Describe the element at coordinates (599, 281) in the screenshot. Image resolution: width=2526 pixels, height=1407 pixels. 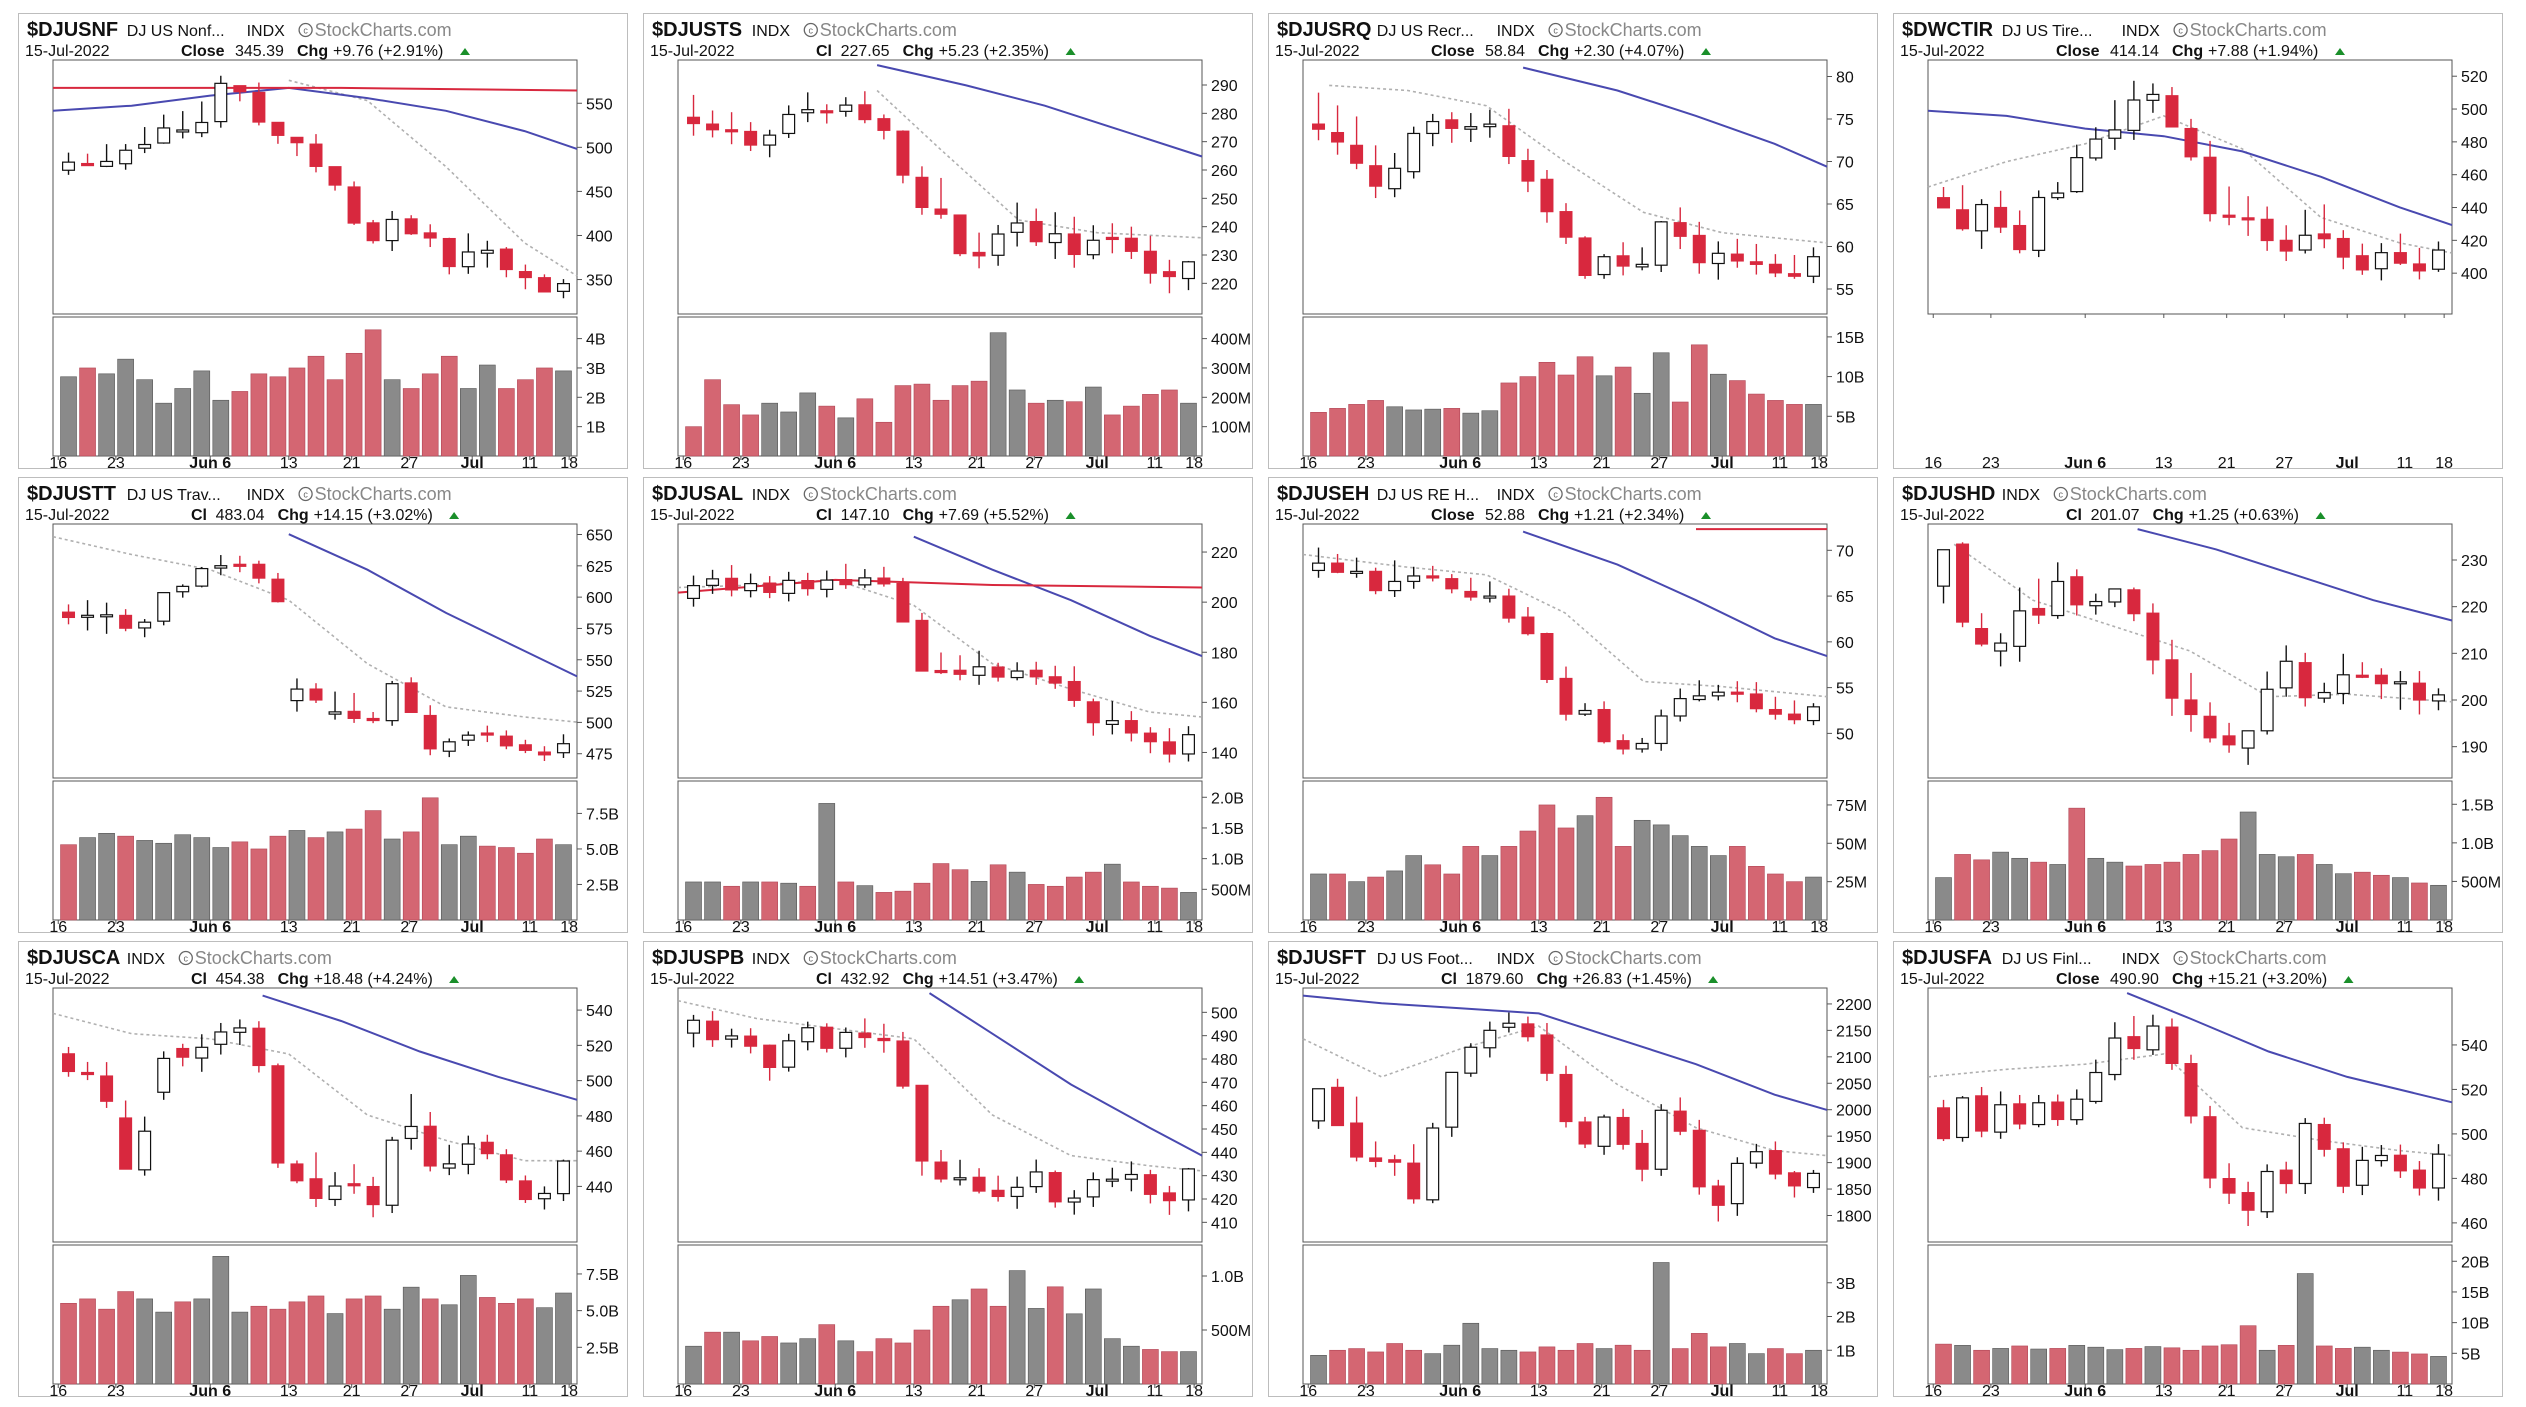
I see `y-tick-label: 350` at that location.